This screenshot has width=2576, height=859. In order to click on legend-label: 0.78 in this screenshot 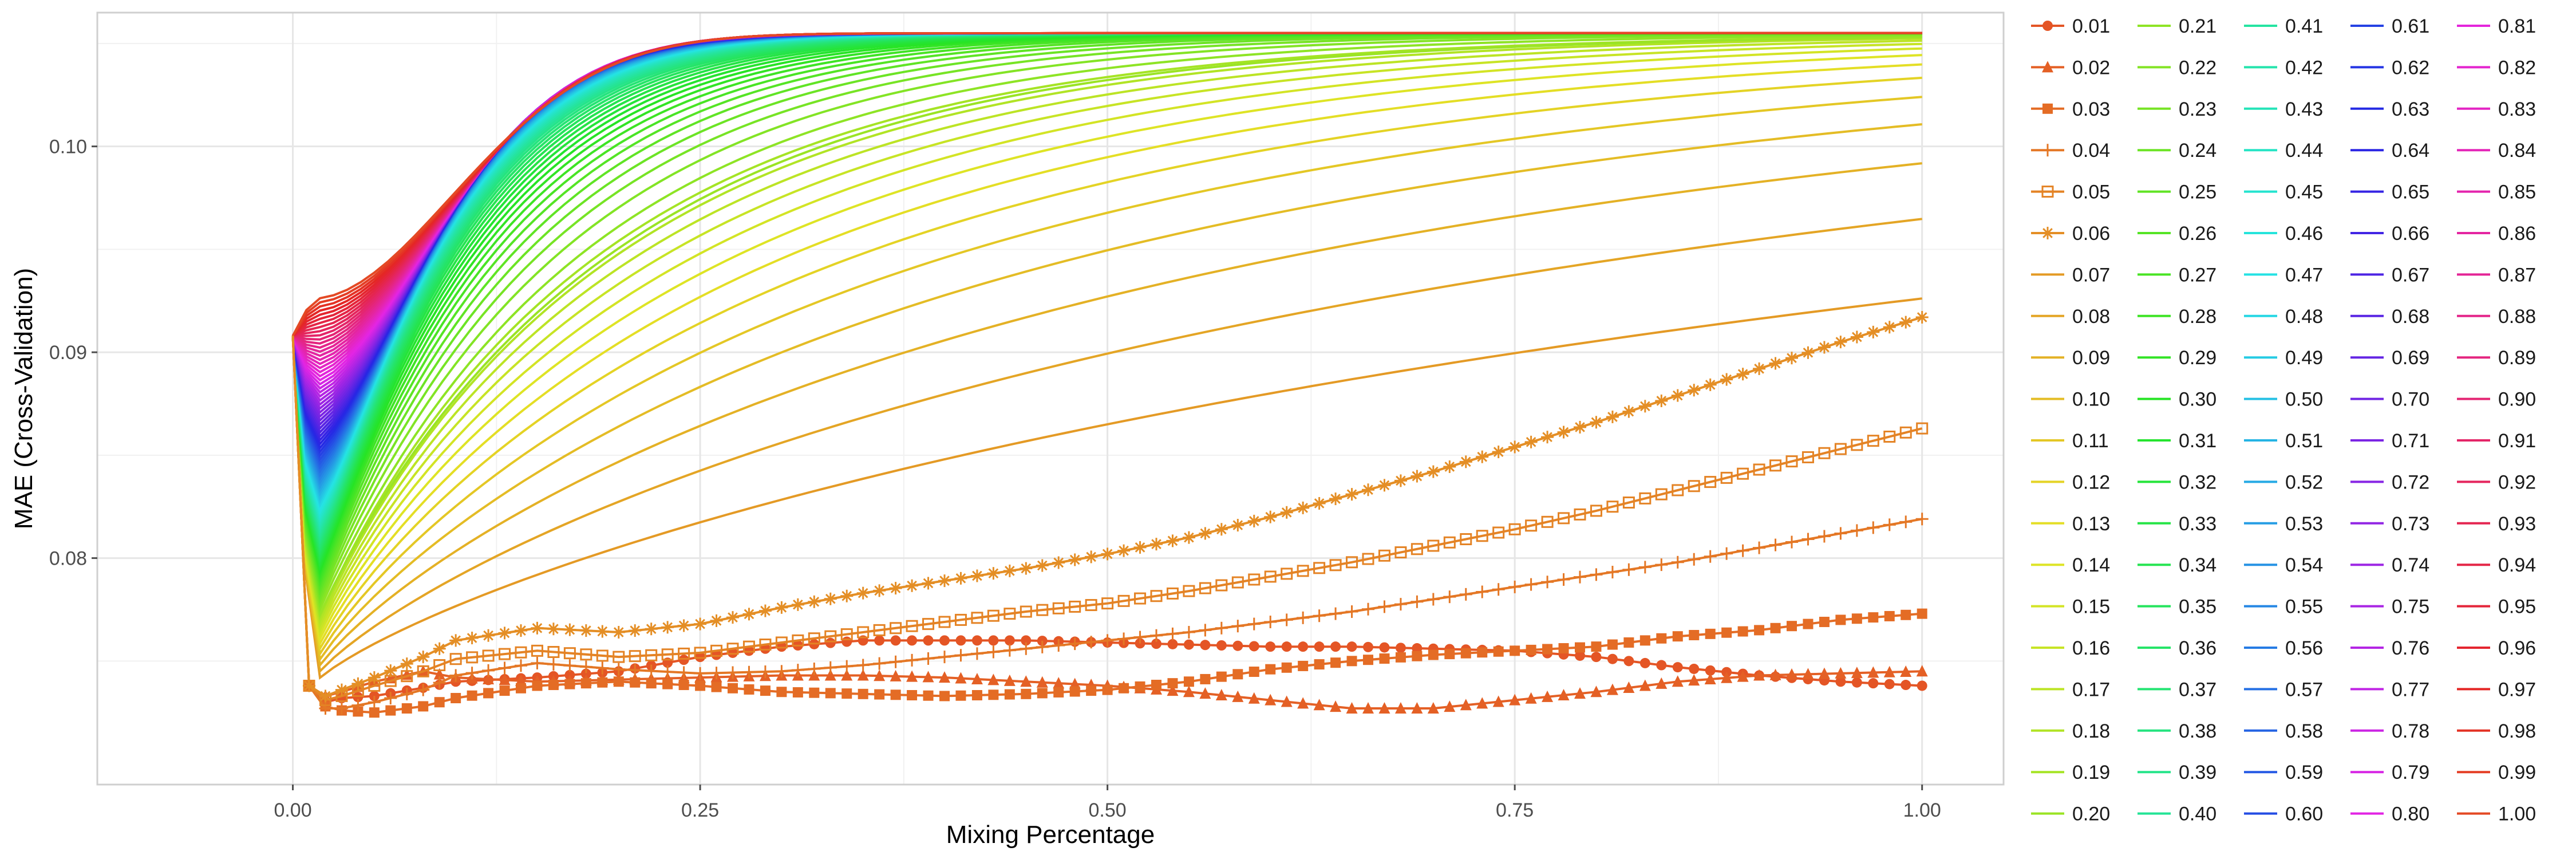, I will do `click(2410, 731)`.